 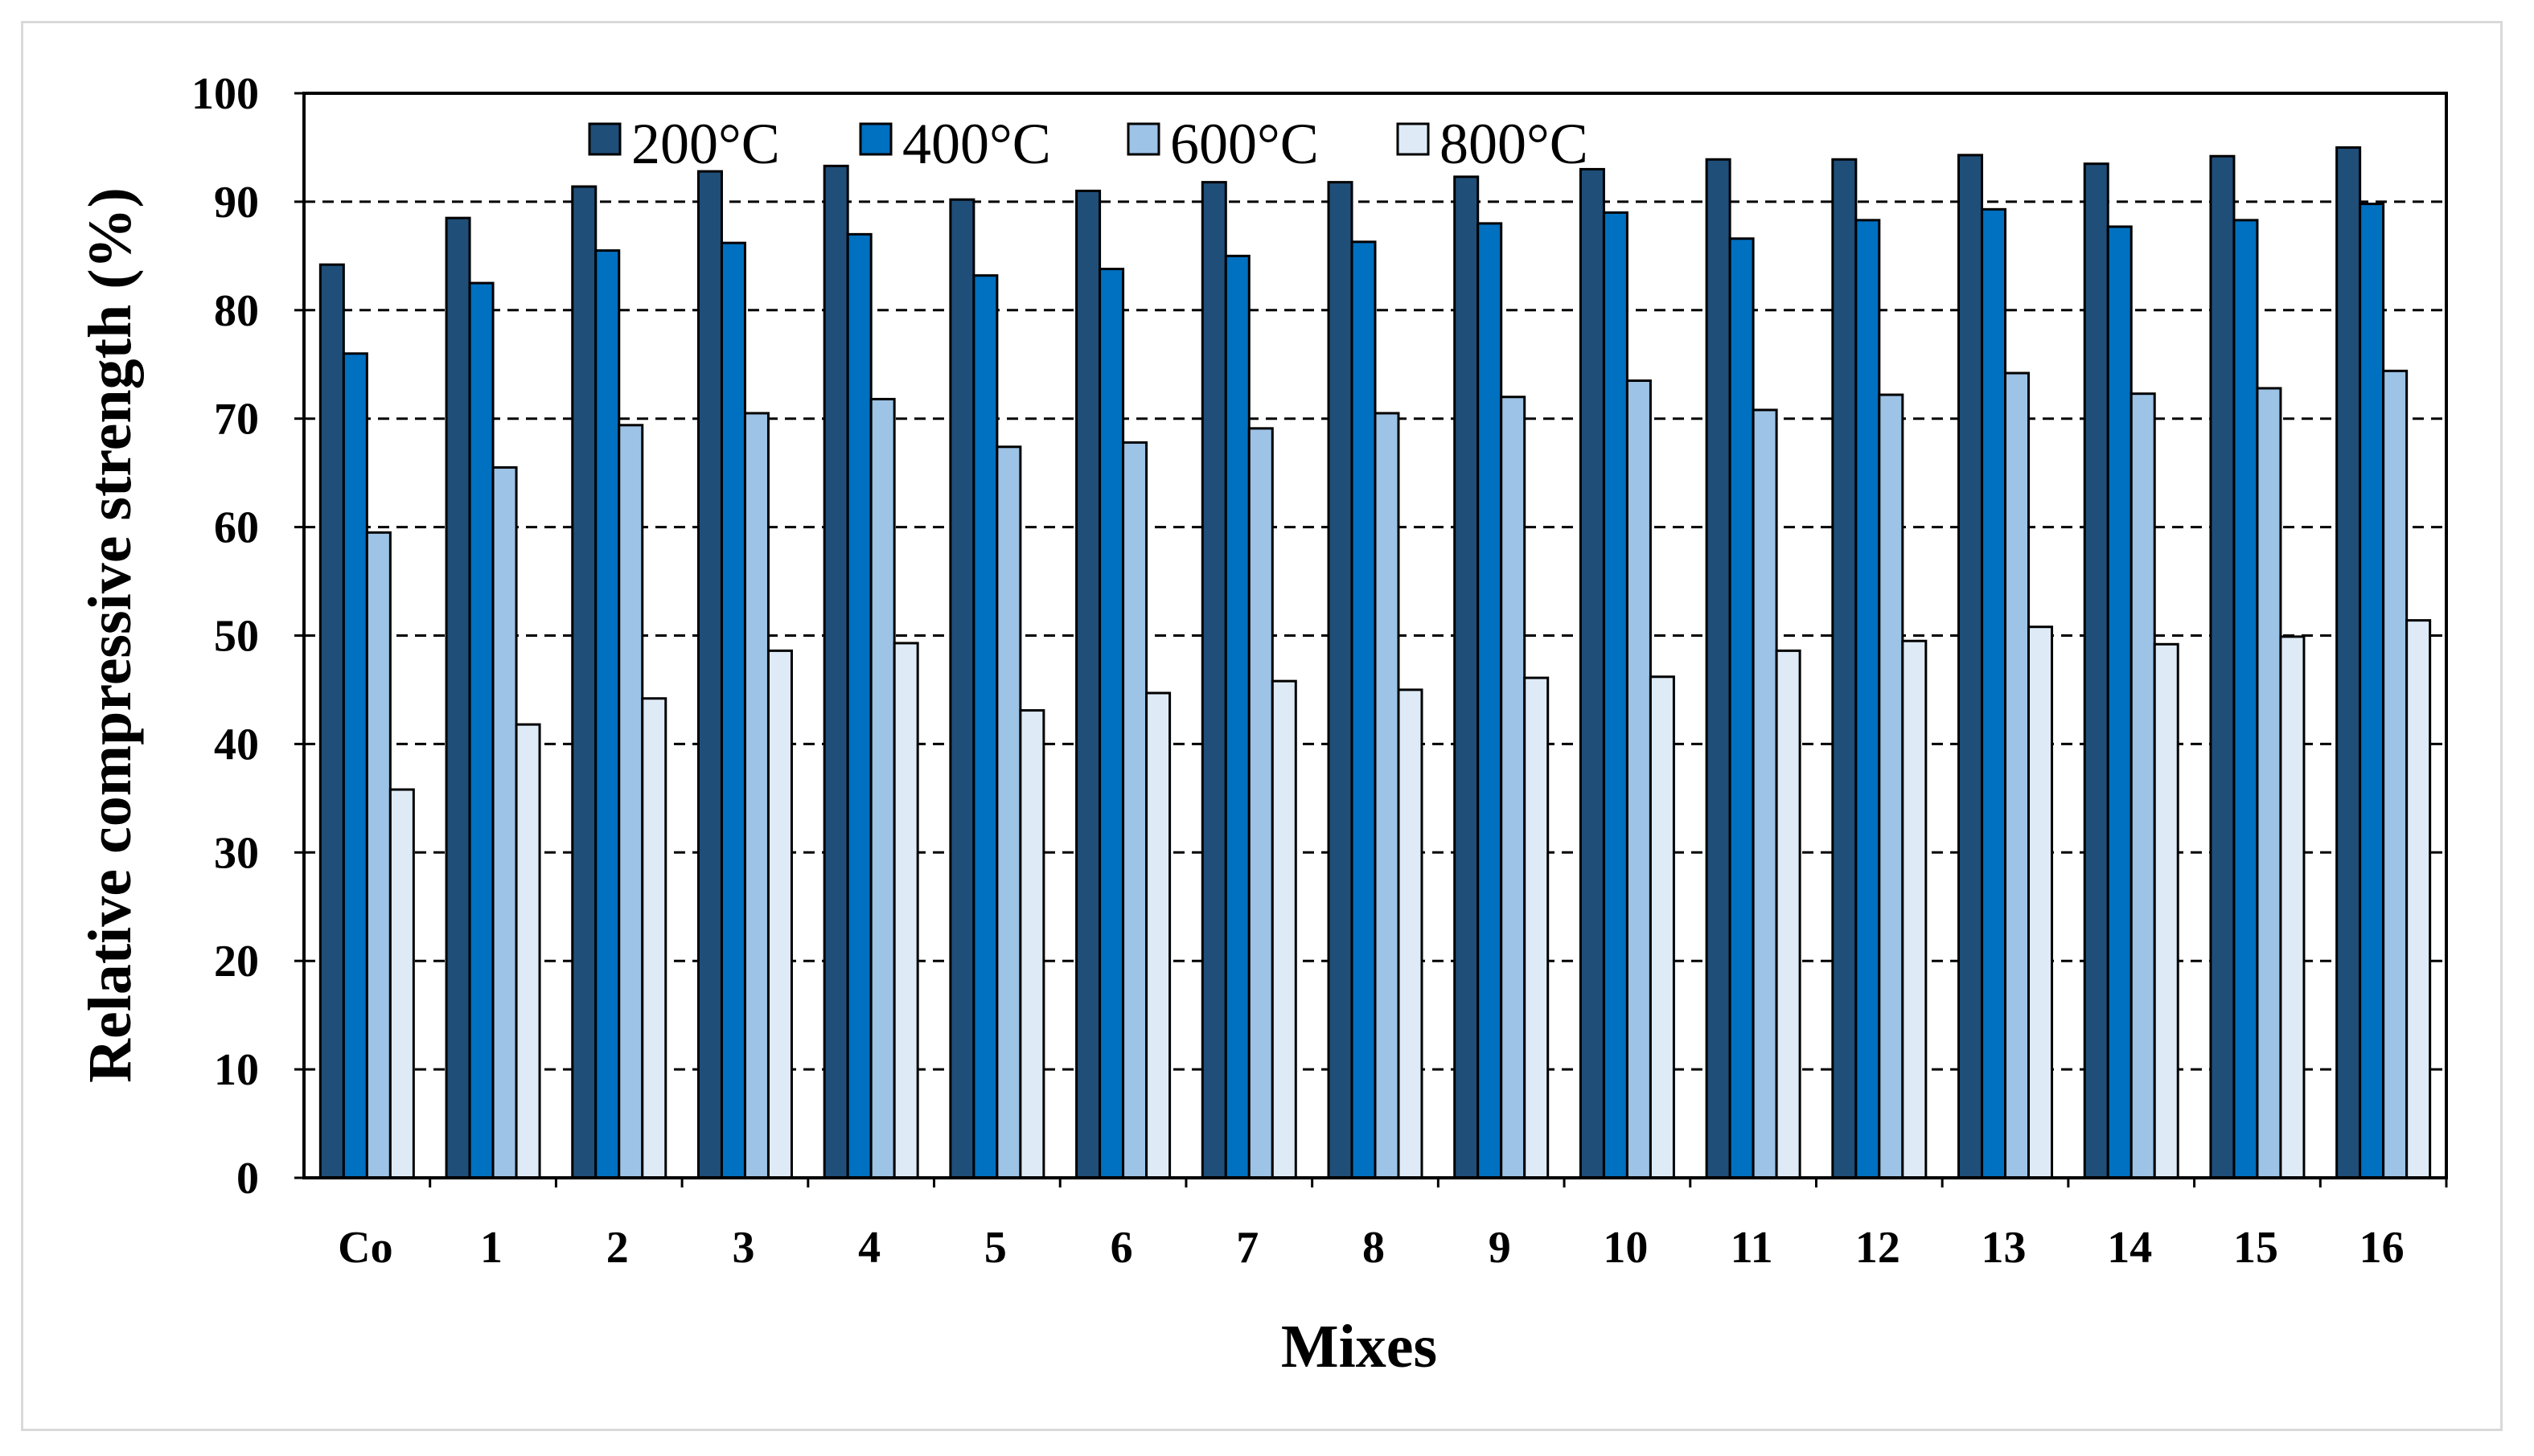 I want to click on bar-200C-Co, so click(x=331, y=721).